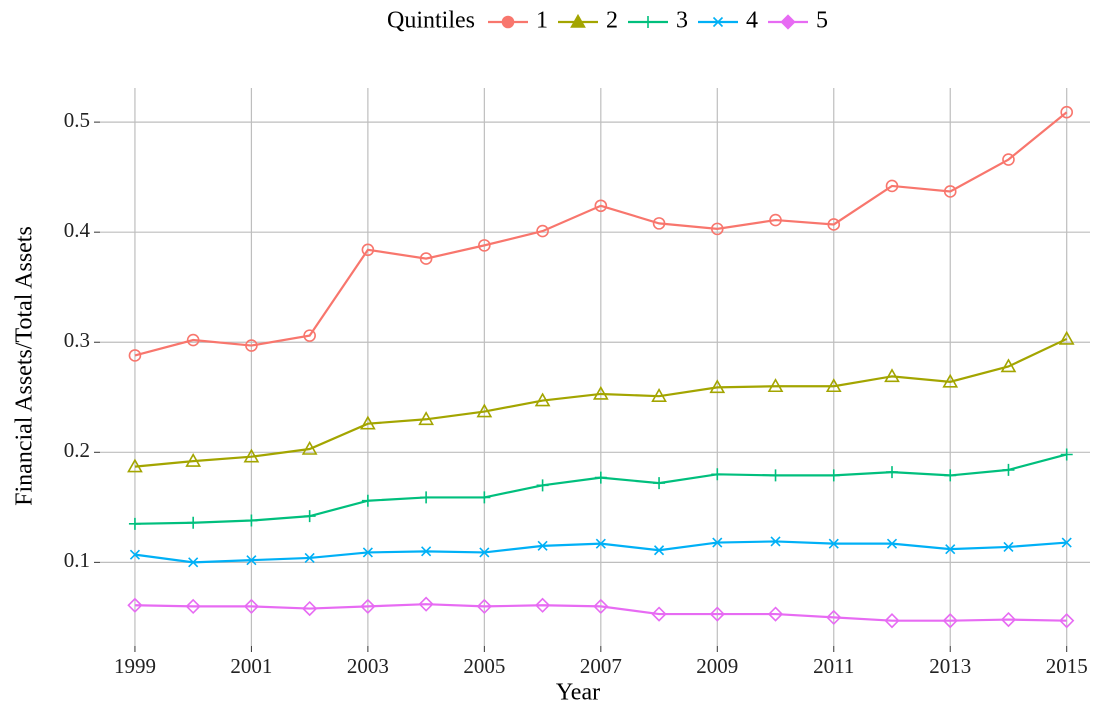  I want to click on y-tick-label: 0.4, so click(77, 230).